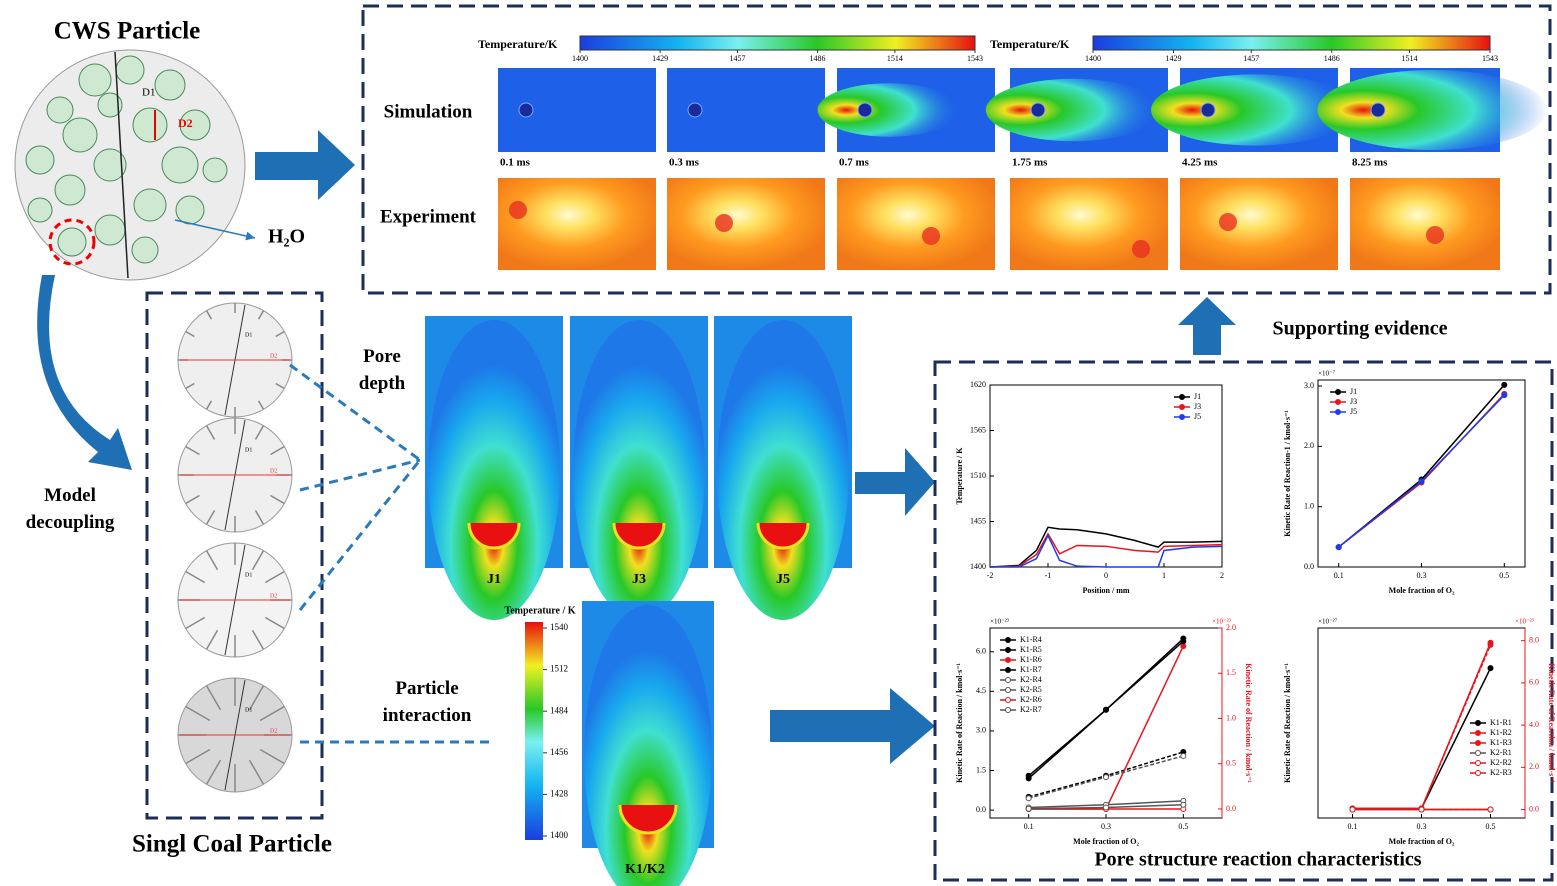 The height and width of the screenshot is (886, 1557). What do you see at coordinates (1251, 58) in the screenshot?
I see `colorbar-tick-label: 1457` at bounding box center [1251, 58].